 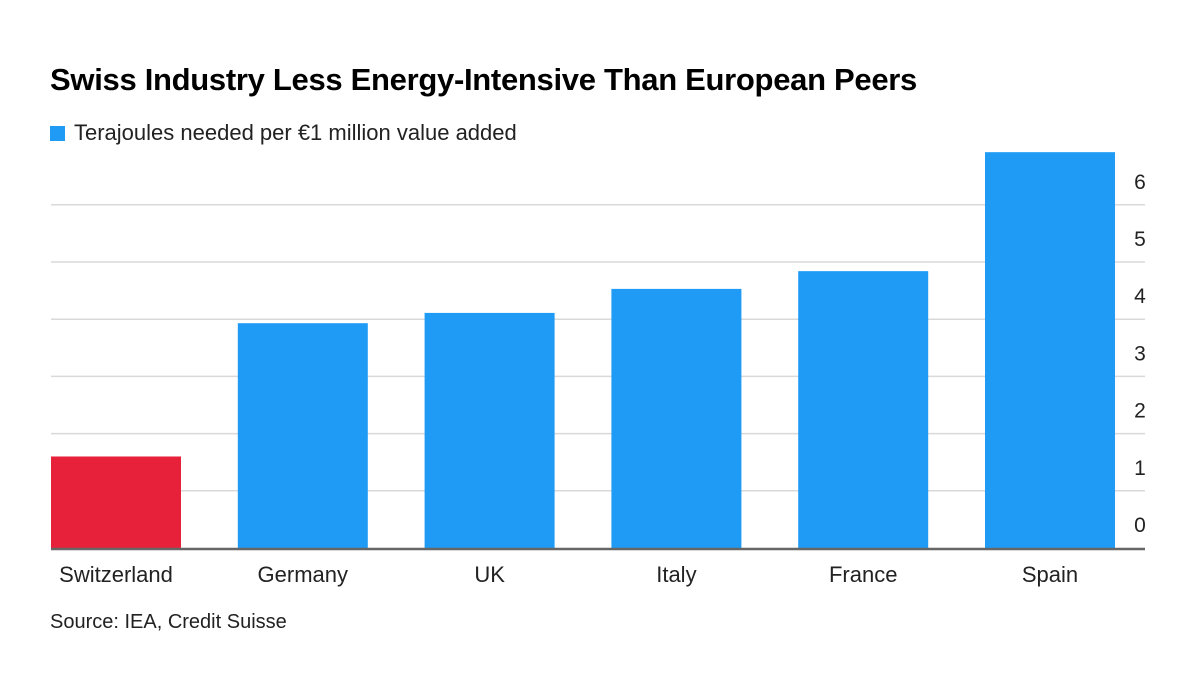 I want to click on x-tick-label: UK, so click(x=489, y=574).